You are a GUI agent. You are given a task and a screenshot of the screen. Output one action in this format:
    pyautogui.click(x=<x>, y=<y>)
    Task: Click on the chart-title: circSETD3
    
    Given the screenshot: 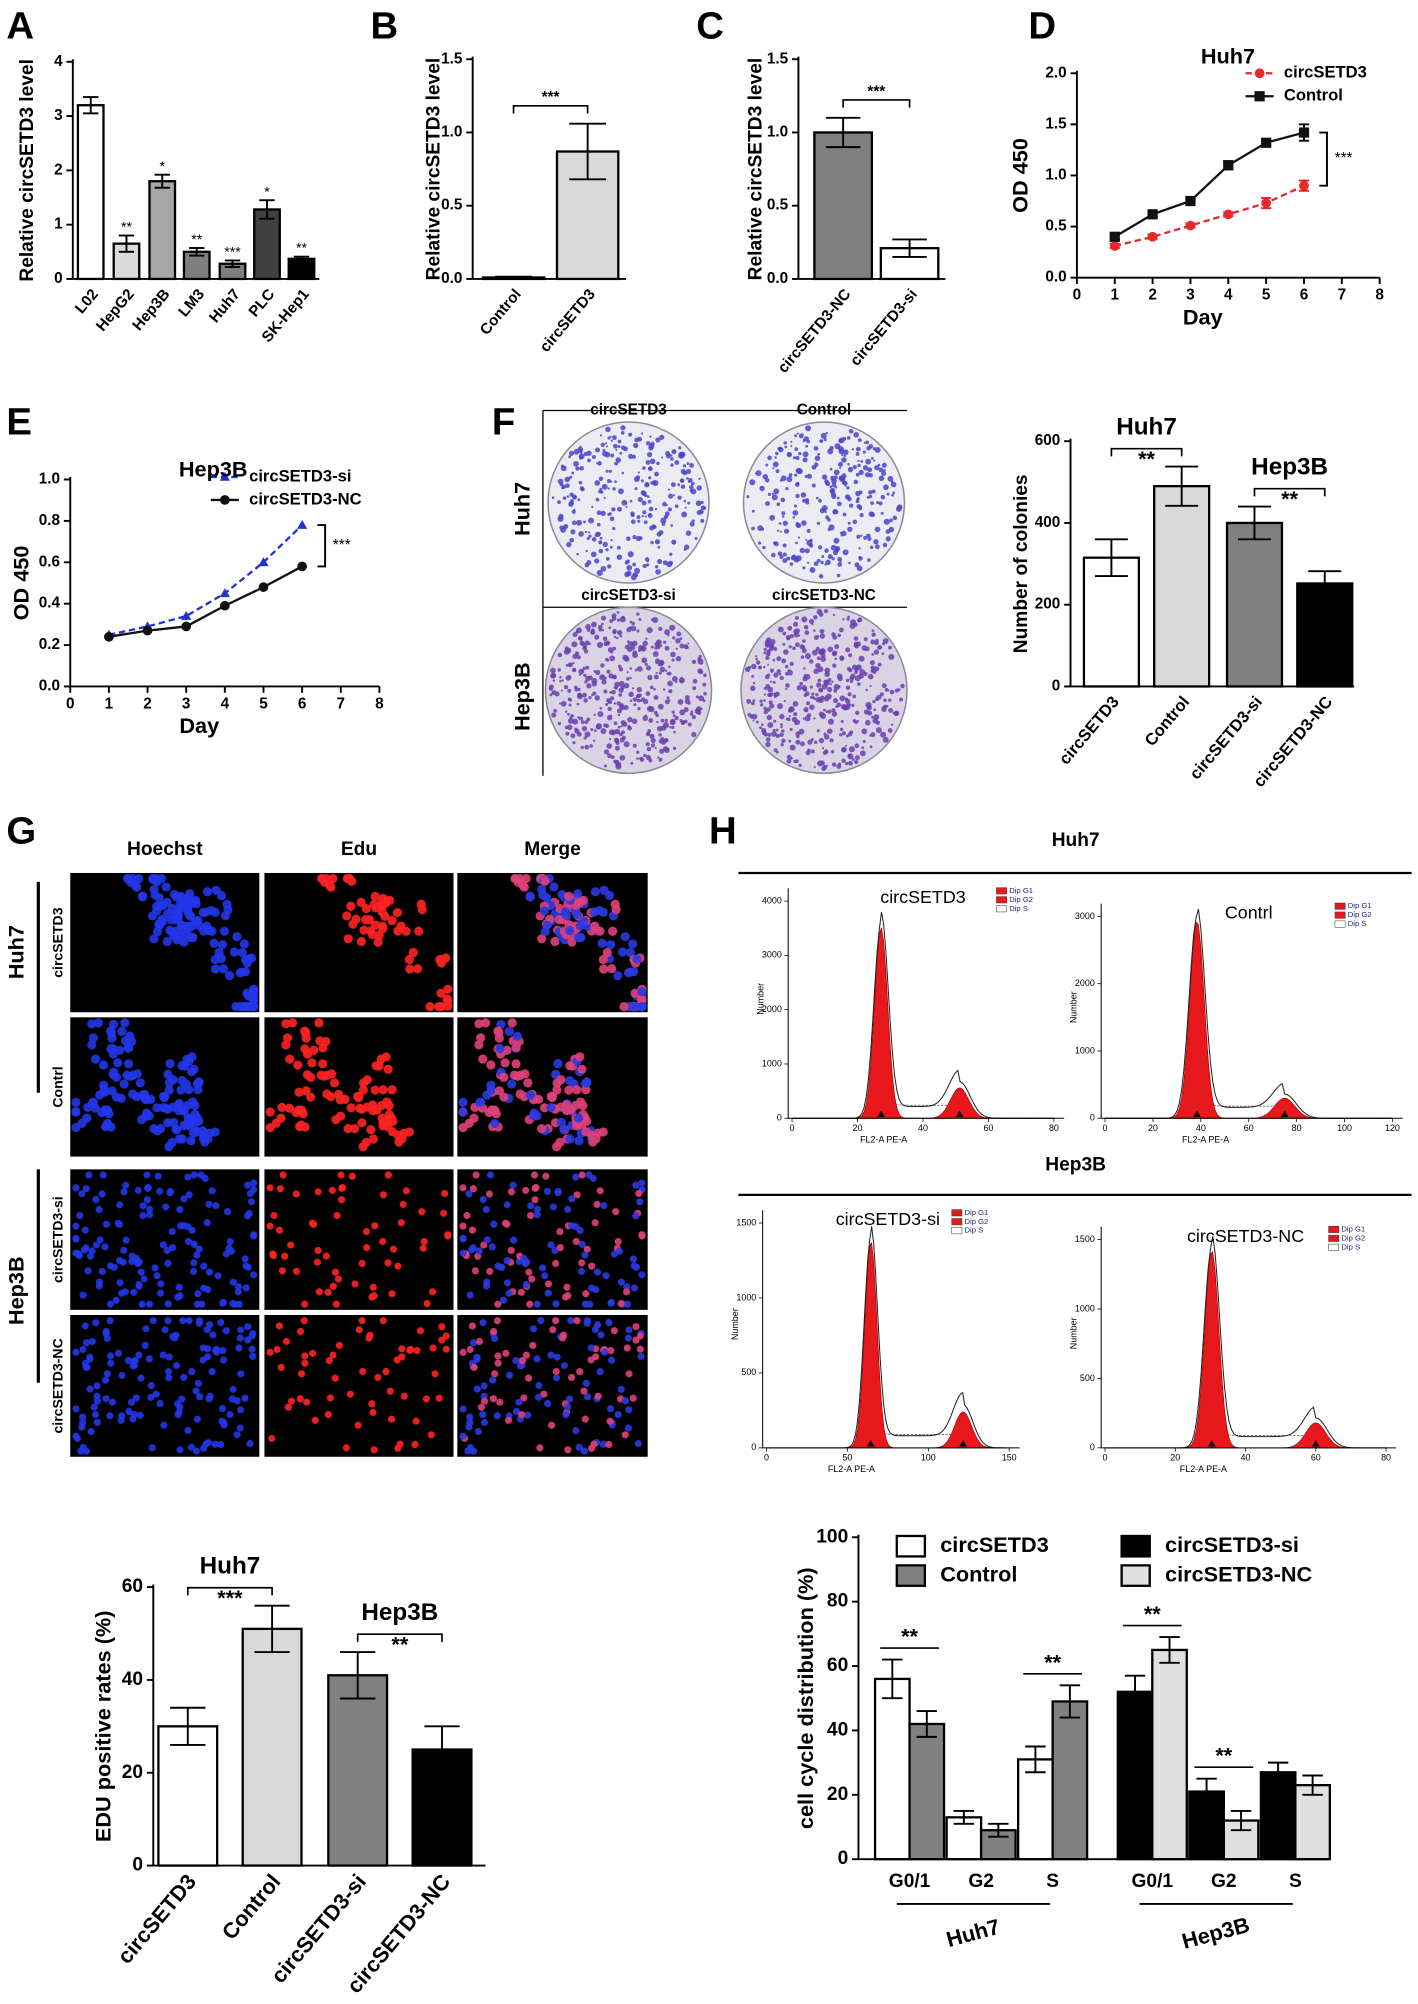 What is the action you would take?
    pyautogui.click(x=922, y=897)
    